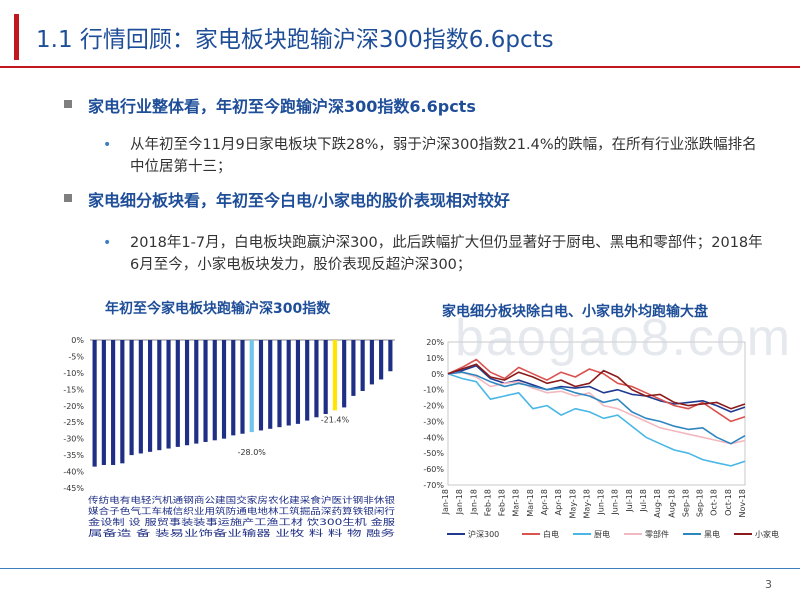 The width and height of the screenshot is (800, 600). What do you see at coordinates (77, 340) in the screenshot?
I see `bar-y-tick-label: 0%` at bounding box center [77, 340].